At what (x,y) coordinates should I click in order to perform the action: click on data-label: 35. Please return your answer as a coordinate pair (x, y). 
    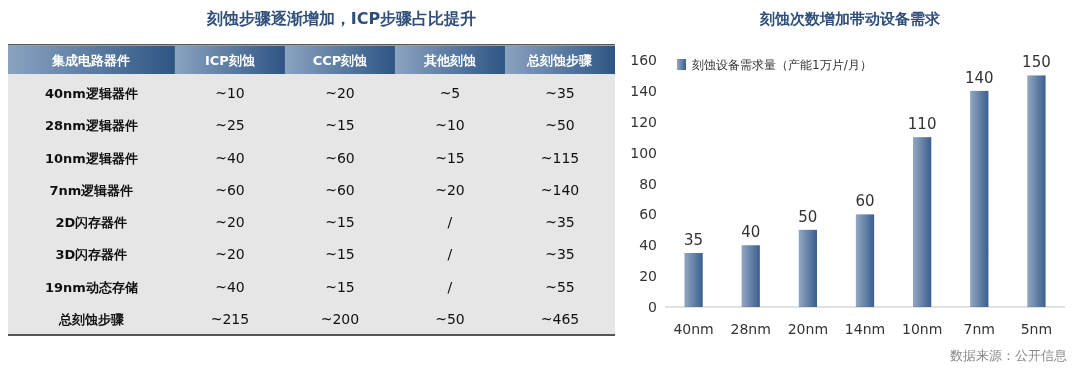
    Looking at the image, I should click on (694, 239).